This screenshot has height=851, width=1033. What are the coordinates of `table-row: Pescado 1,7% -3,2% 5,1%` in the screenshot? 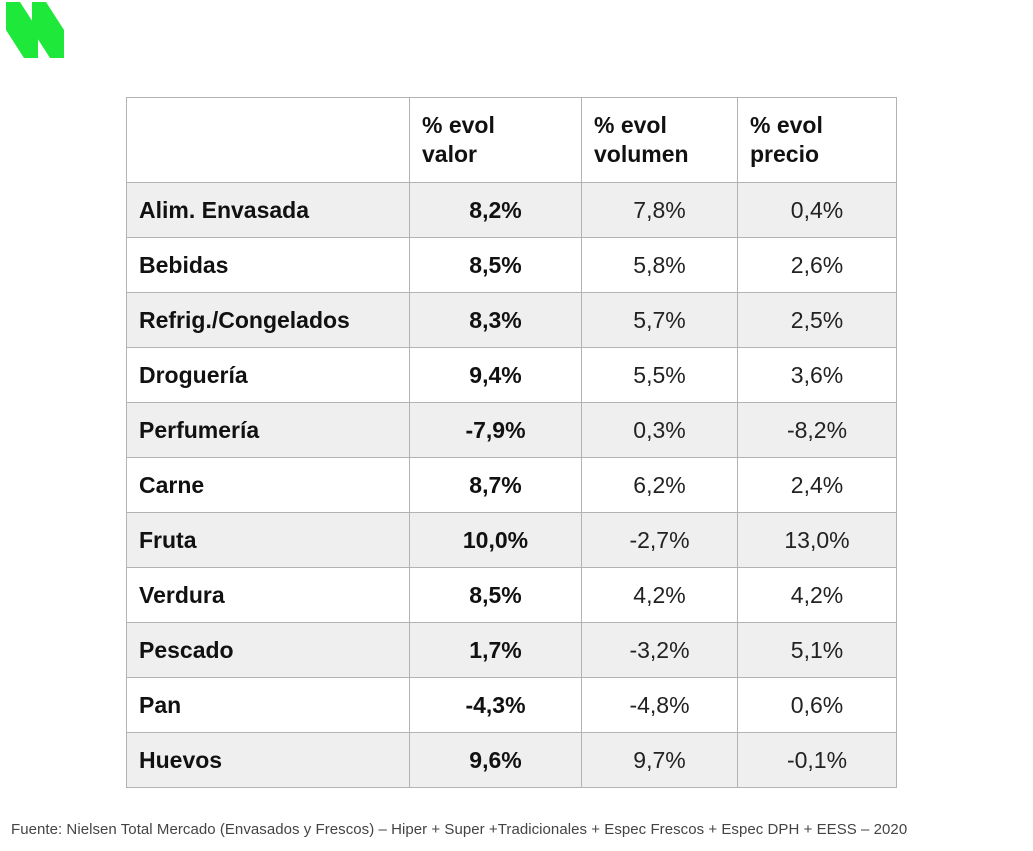 It's located at (511, 650).